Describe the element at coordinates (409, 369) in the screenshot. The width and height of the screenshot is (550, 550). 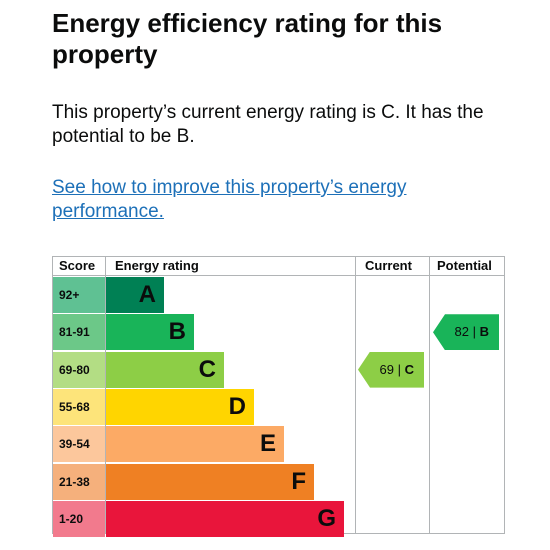
I see `current-rating-letter: C` at that location.